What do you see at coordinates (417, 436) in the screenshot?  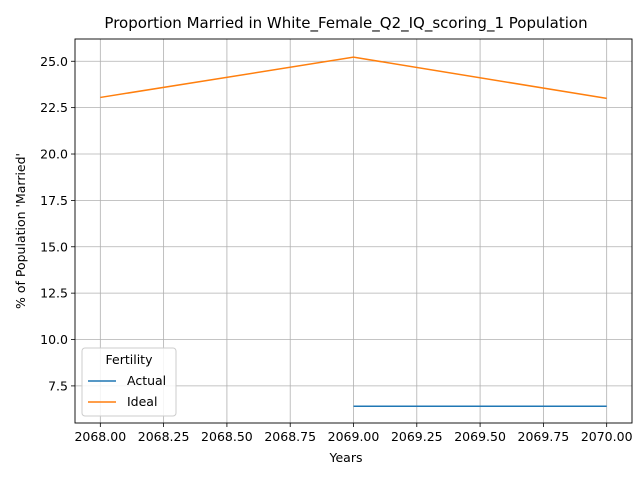 I see `x-tick-label: 2069.25` at bounding box center [417, 436].